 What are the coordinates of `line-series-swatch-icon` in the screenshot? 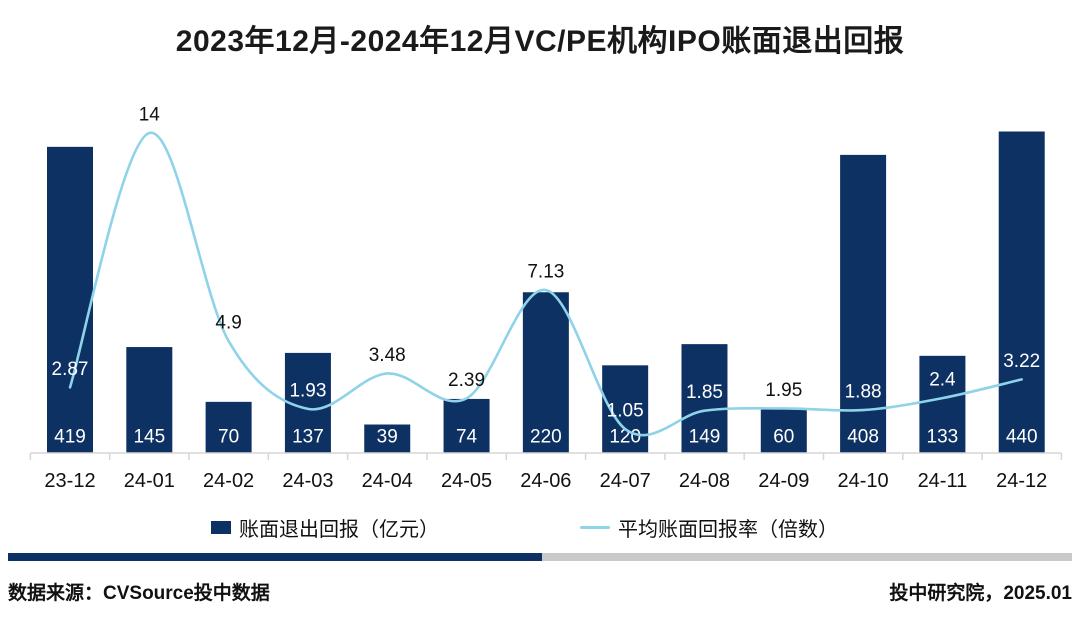 It's located at (595, 527).